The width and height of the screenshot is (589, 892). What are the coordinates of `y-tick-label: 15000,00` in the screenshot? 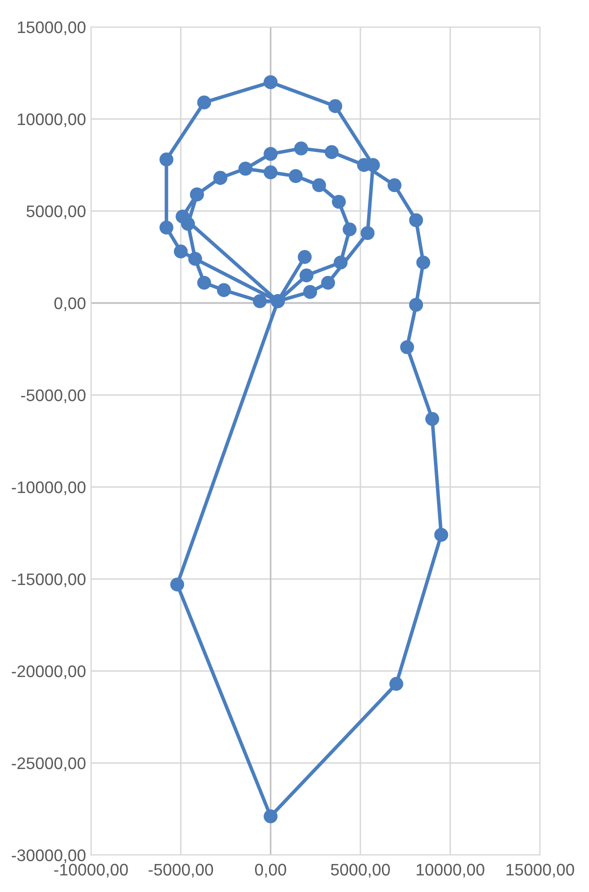 It's located at (52, 28).